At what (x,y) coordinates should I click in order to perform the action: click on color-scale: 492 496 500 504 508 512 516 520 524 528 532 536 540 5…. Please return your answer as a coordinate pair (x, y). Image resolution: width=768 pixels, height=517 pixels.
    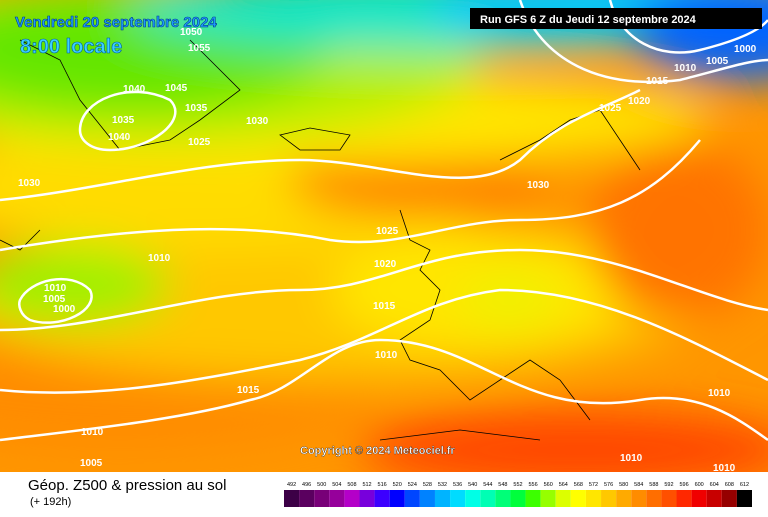
    Looking at the image, I should click on (518, 494).